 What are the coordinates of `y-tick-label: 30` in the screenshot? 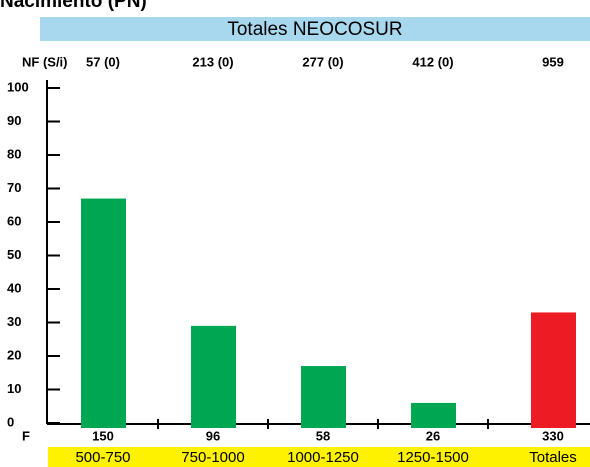 It's located at (14, 321).